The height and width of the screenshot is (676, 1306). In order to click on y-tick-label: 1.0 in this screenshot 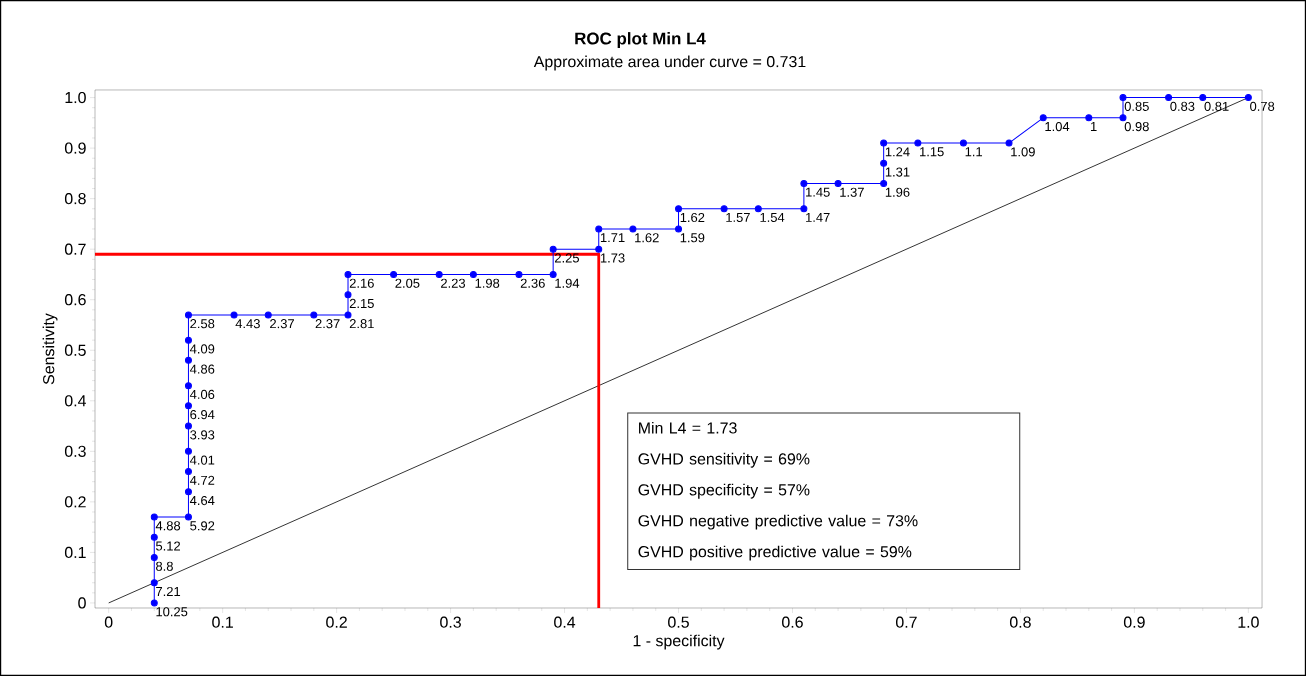, I will do `click(75, 97)`.